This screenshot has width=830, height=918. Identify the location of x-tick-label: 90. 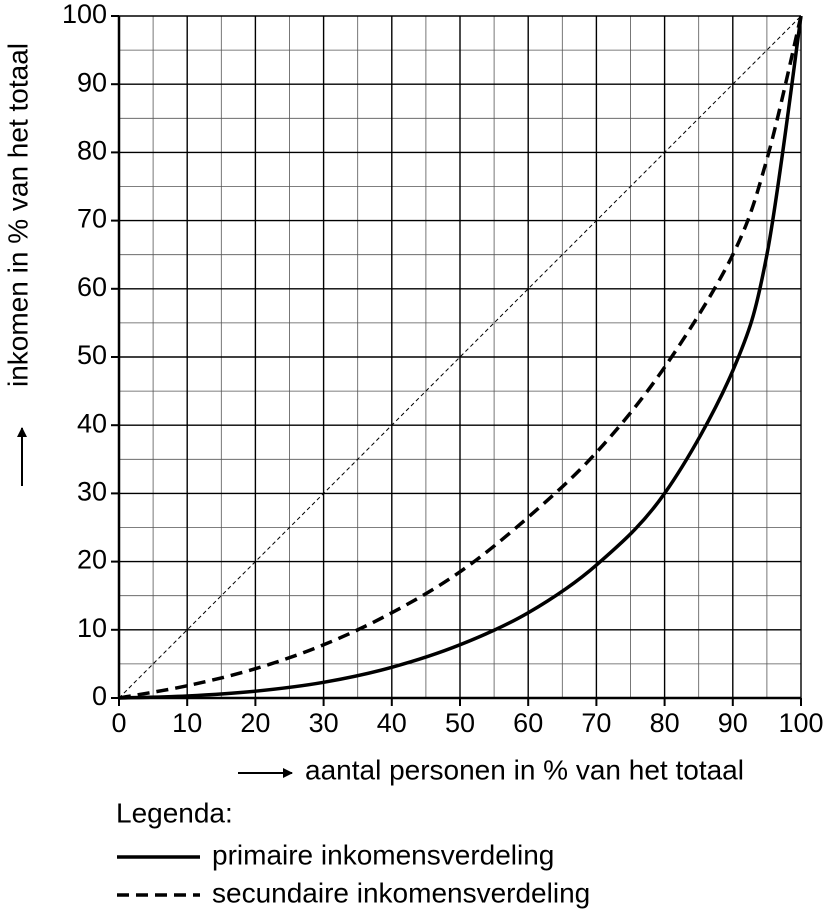
(733, 723).